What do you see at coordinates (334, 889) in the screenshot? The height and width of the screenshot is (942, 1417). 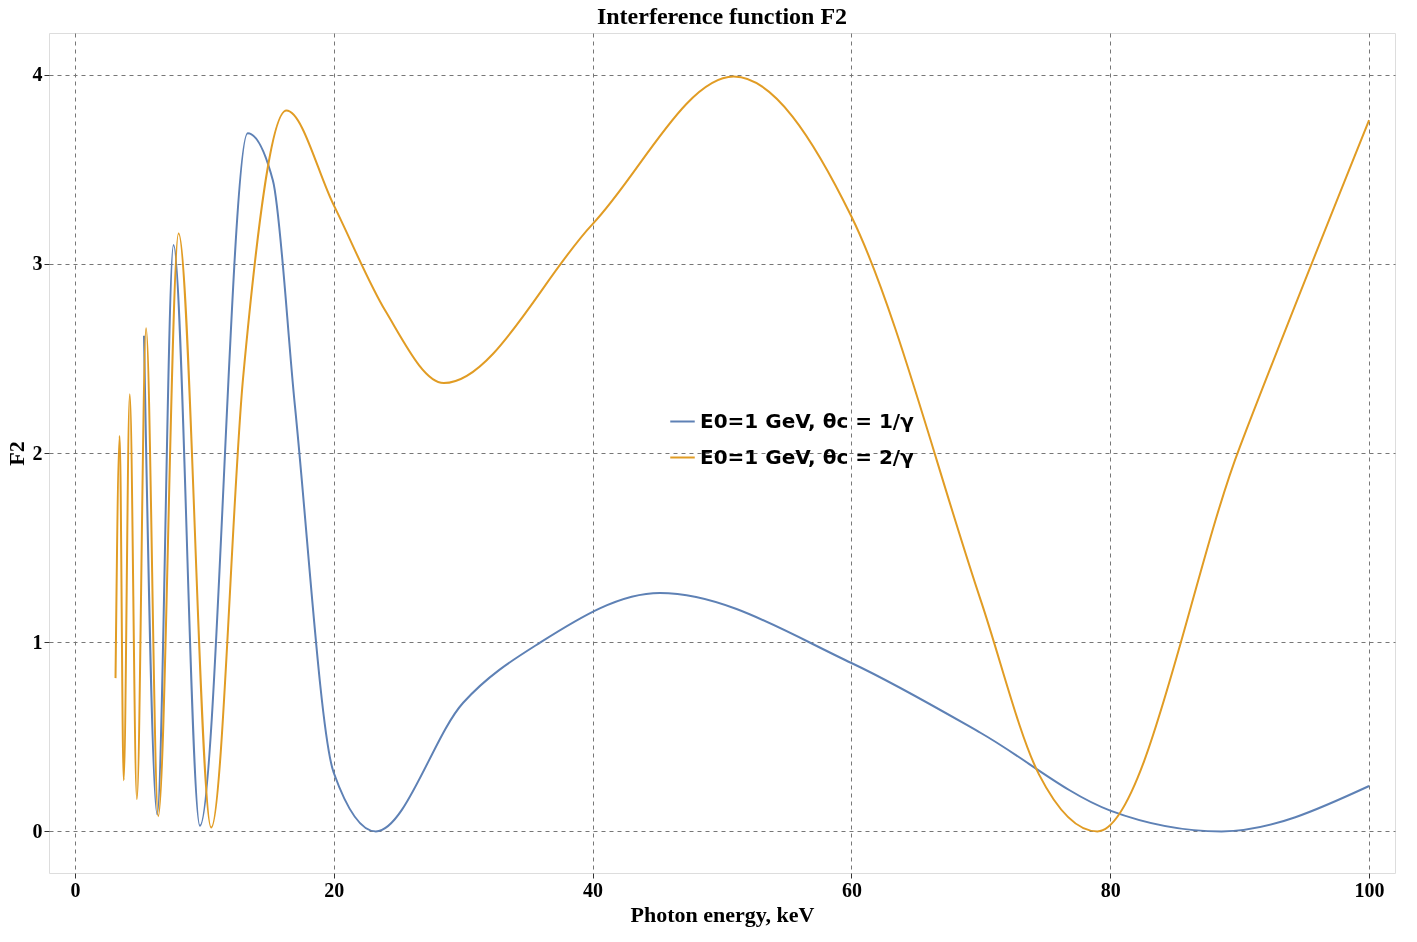 I see `x-tick-label: 20` at bounding box center [334, 889].